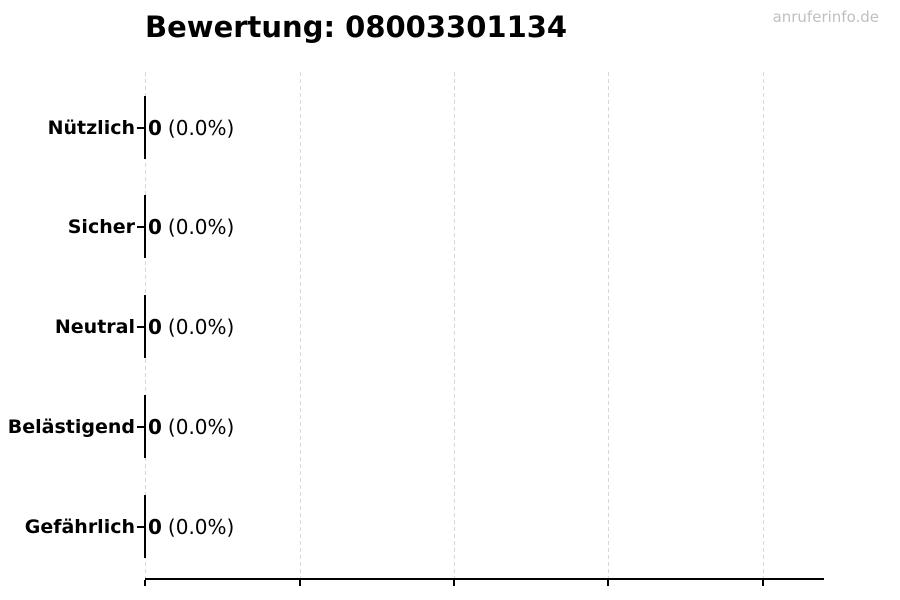 This screenshot has height=600, width=900. Describe the element at coordinates (825, 17) in the screenshot. I see `watermark: anruferinfo.de` at that location.